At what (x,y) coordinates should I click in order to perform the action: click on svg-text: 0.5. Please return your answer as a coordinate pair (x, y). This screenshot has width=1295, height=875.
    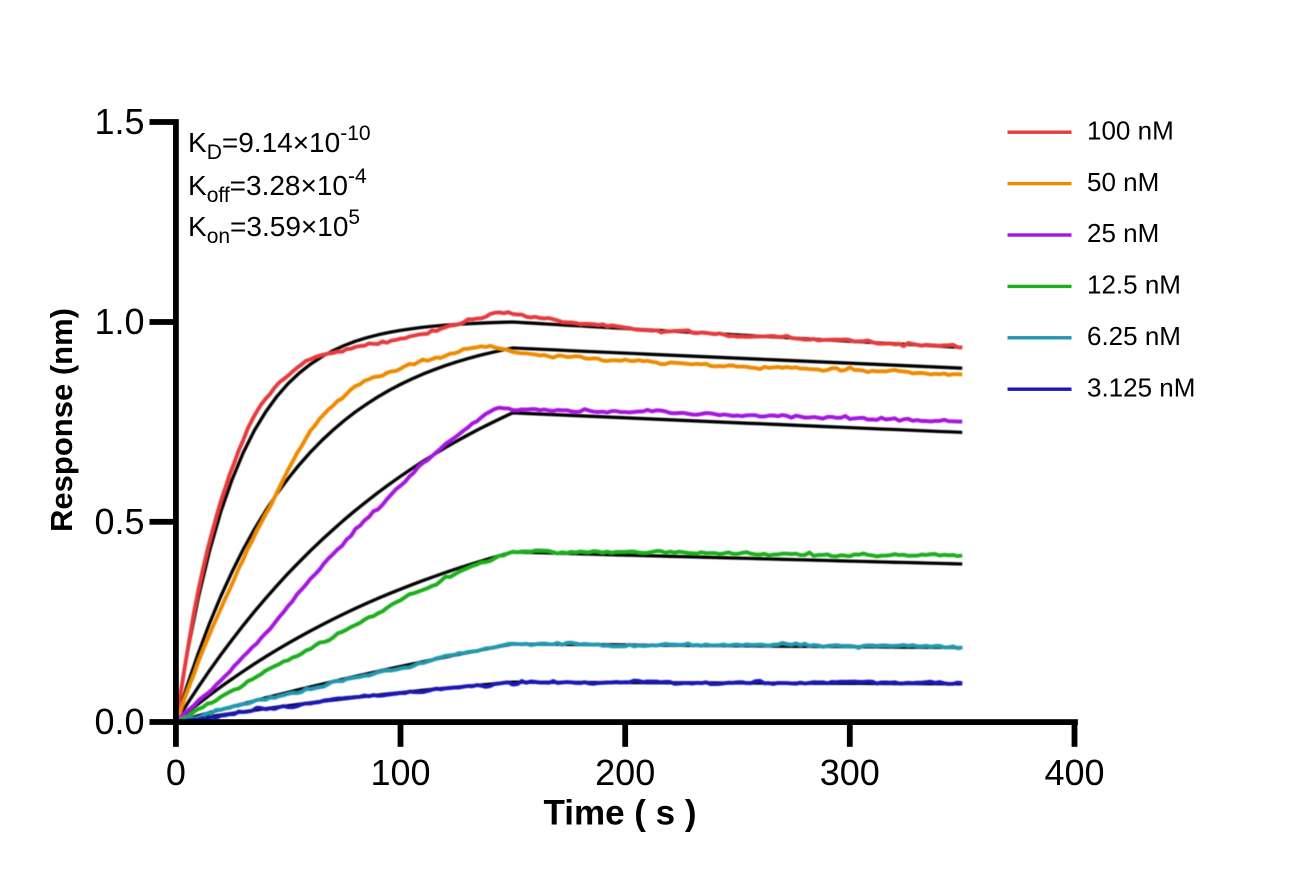
    Looking at the image, I should click on (119, 521).